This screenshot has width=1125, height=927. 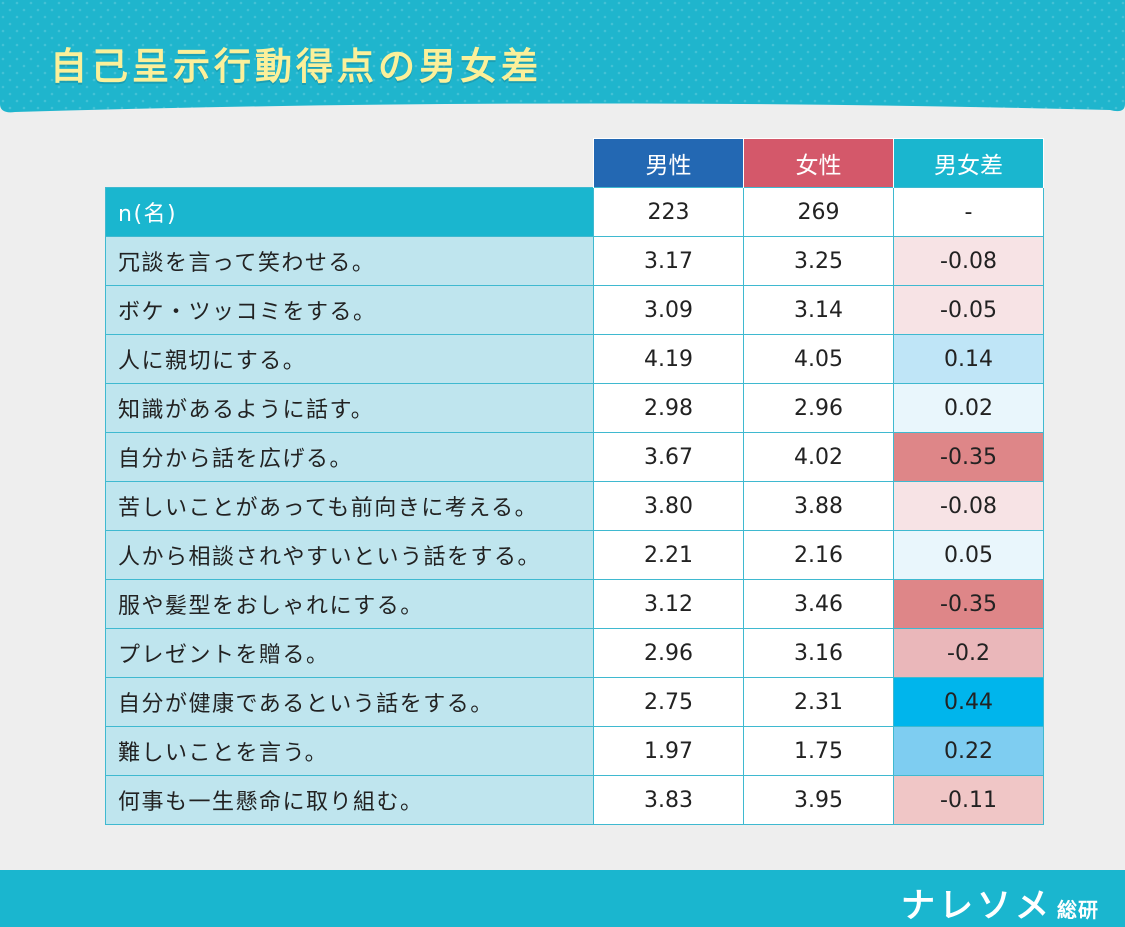 I want to click on table-row: 人に親切にする。 4.19 4.05 0.14, so click(x=574, y=359).